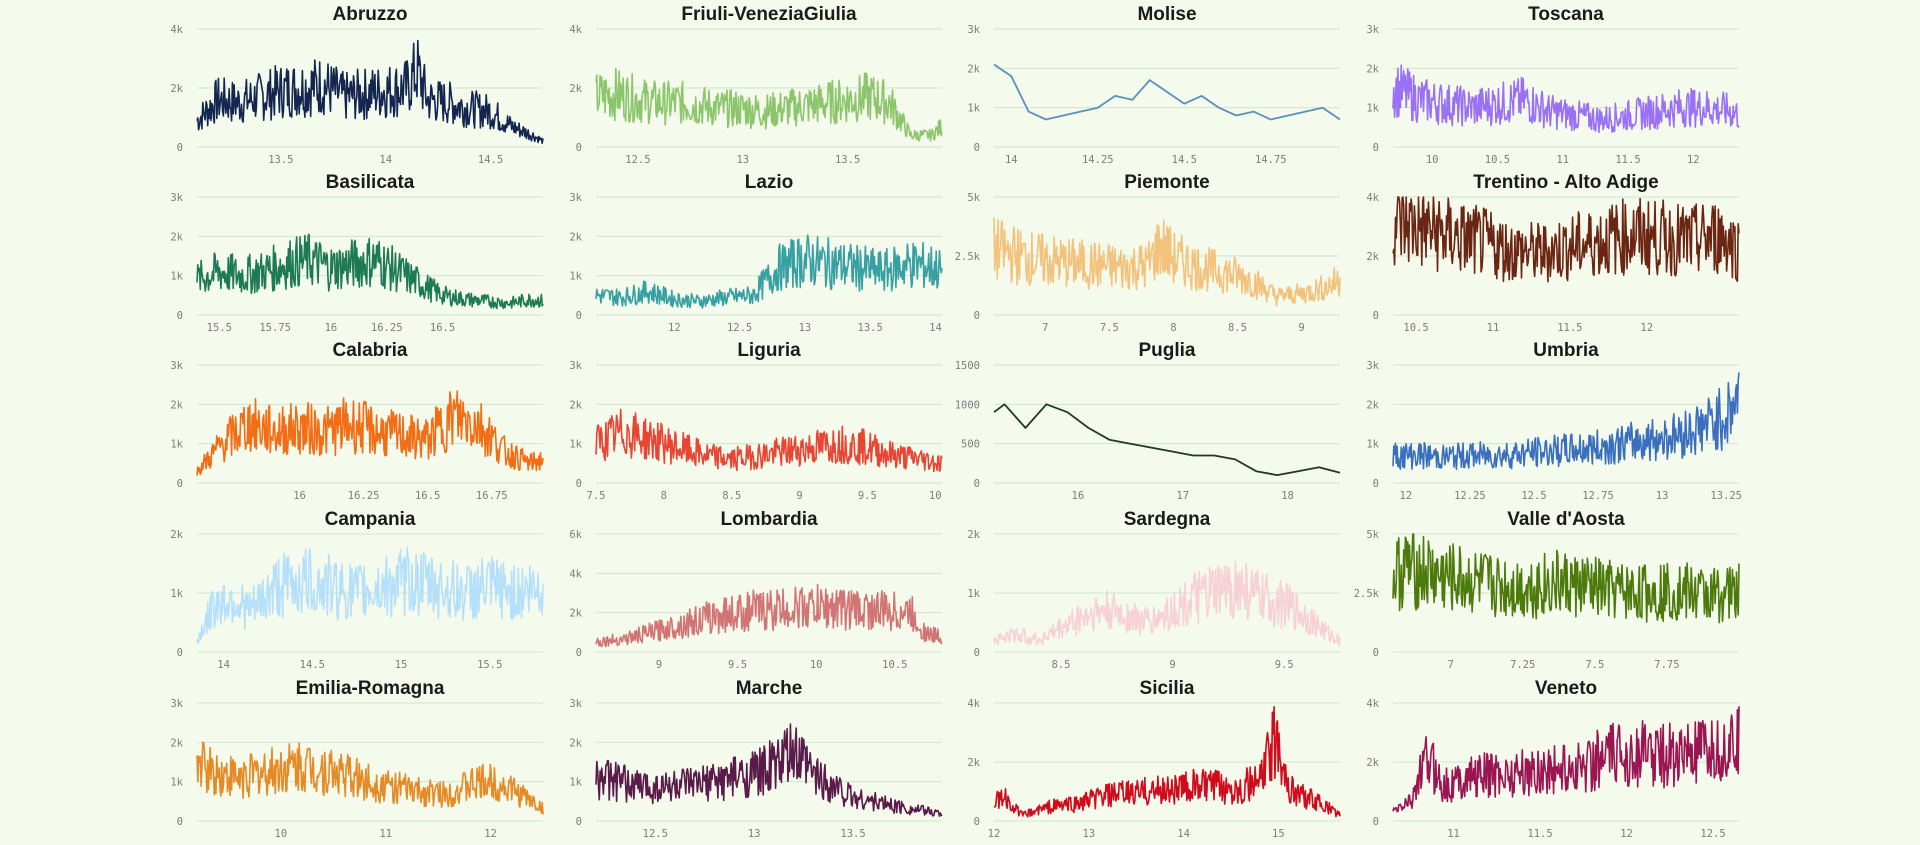  Describe the element at coordinates (1167, 182) in the screenshot. I see `chart-title: Piemonte` at that location.